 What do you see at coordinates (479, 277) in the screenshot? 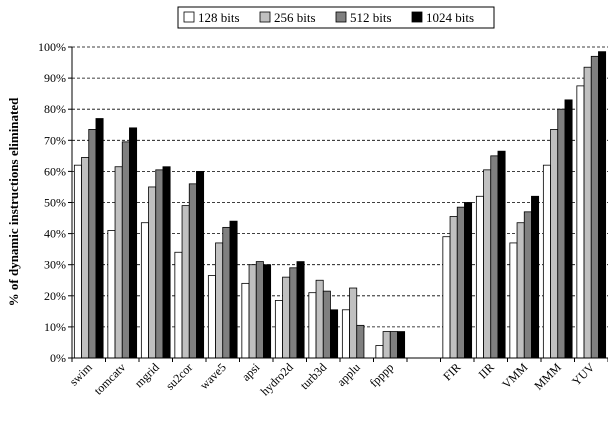
I see `bar-128-bits-IIR` at bounding box center [479, 277].